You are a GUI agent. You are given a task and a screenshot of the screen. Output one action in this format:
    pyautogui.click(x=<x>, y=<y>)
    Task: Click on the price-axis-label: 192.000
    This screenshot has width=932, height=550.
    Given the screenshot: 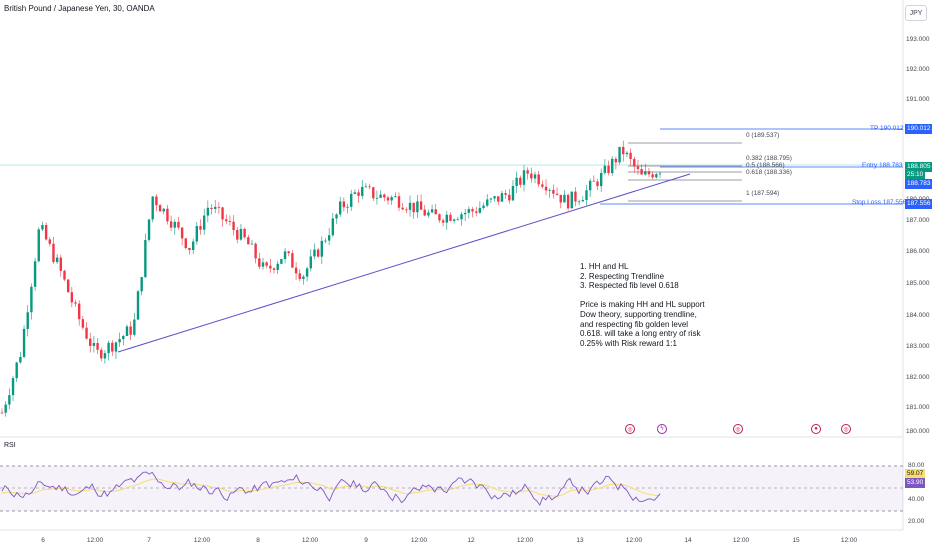 What is the action you would take?
    pyautogui.click(x=918, y=69)
    